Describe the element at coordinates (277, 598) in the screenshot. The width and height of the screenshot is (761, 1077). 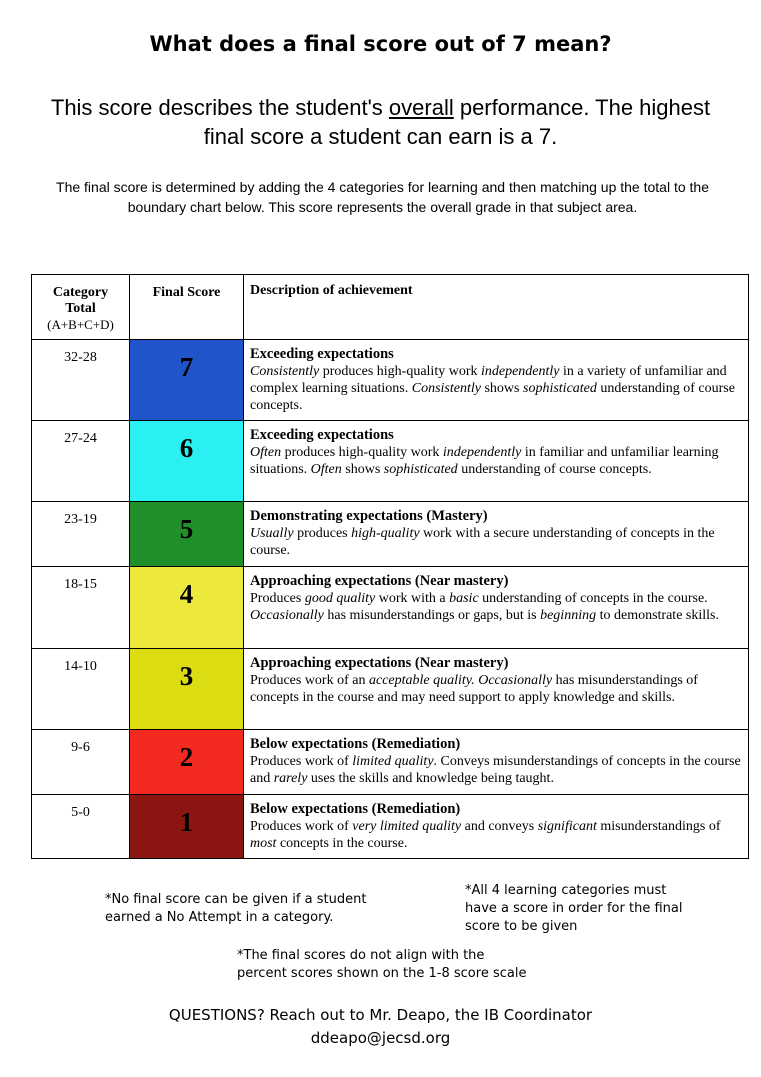
I see `text-run: Produces` at that location.